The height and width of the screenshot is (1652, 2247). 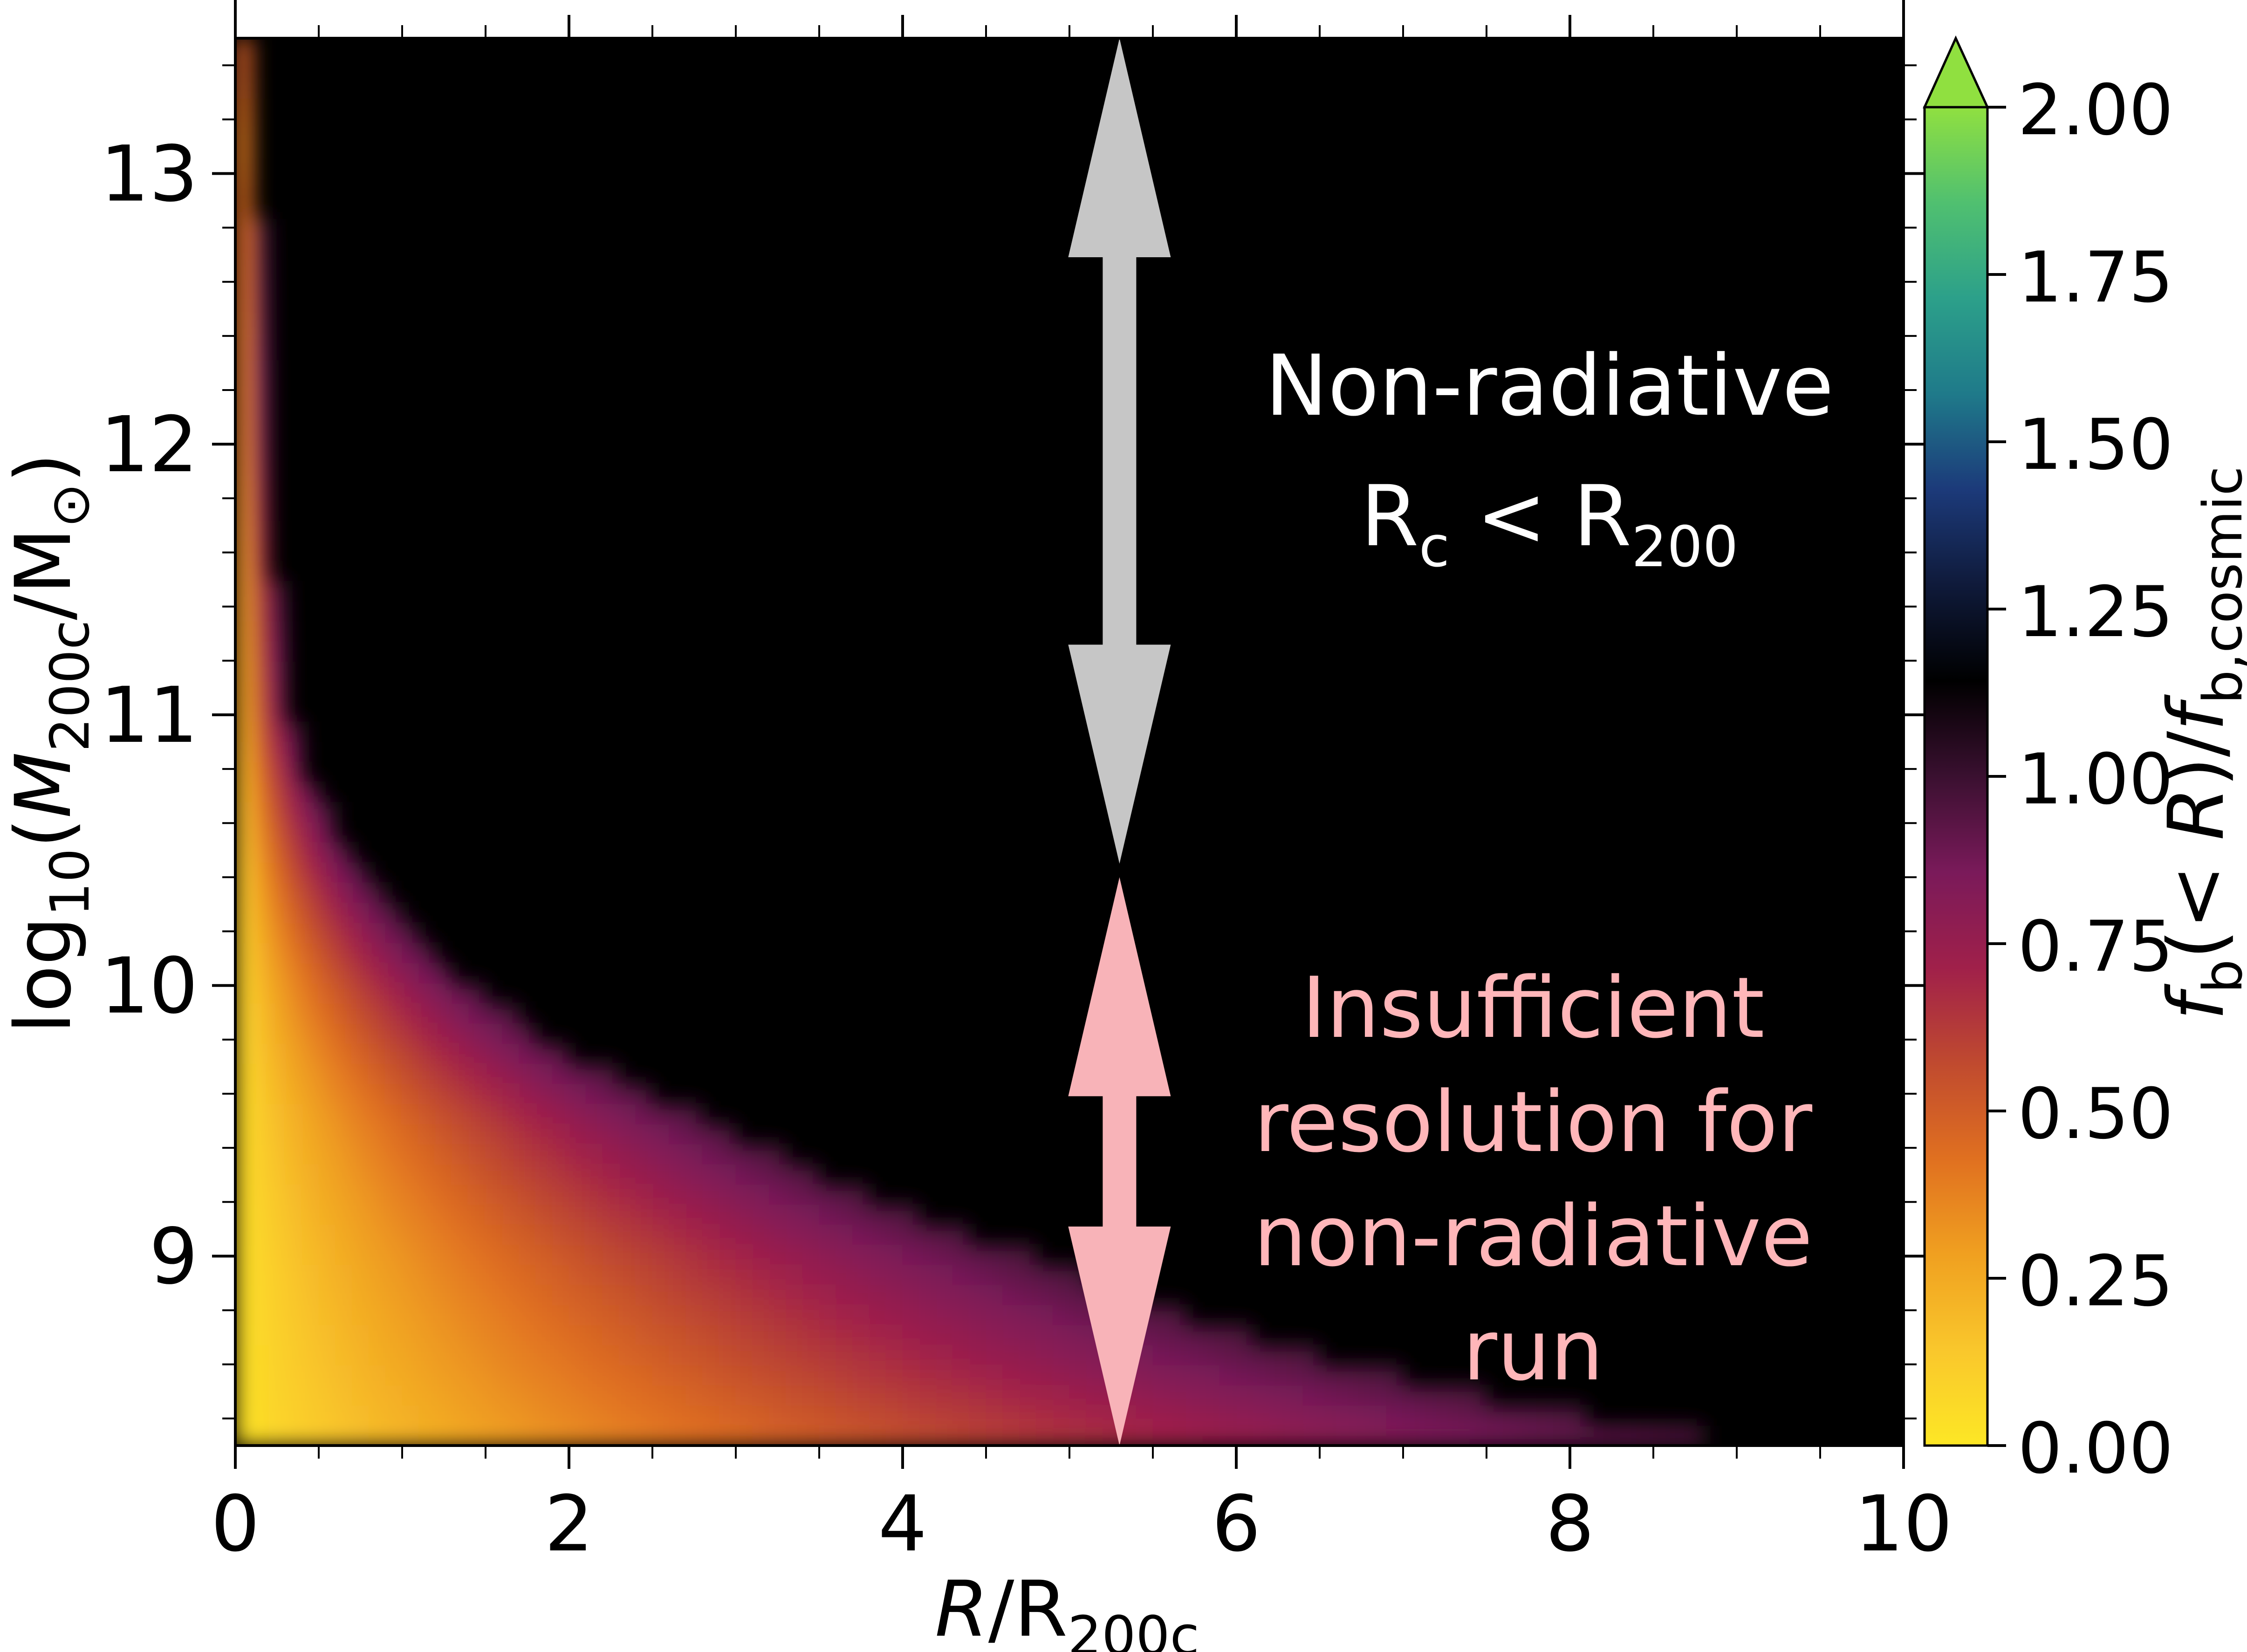 I want to click on x-label-r: R, so click(x=961, y=1608).